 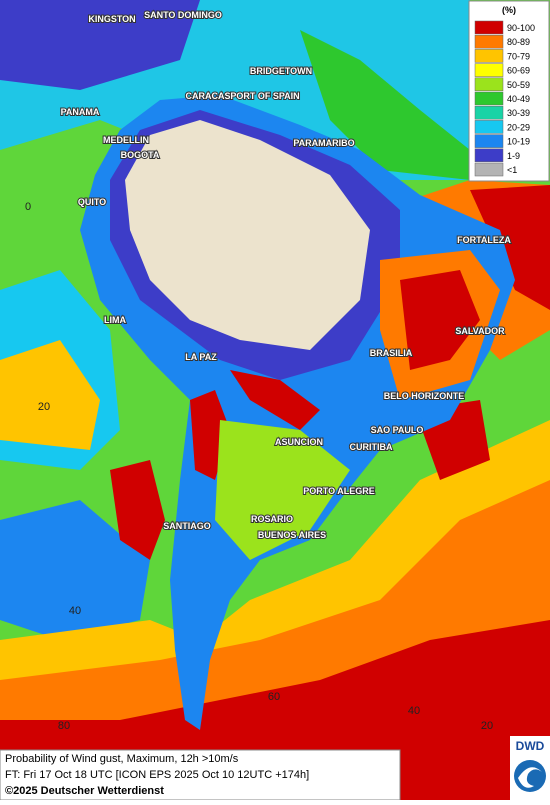 I want to click on city-label: BRIDGETOWN, so click(x=281, y=71).